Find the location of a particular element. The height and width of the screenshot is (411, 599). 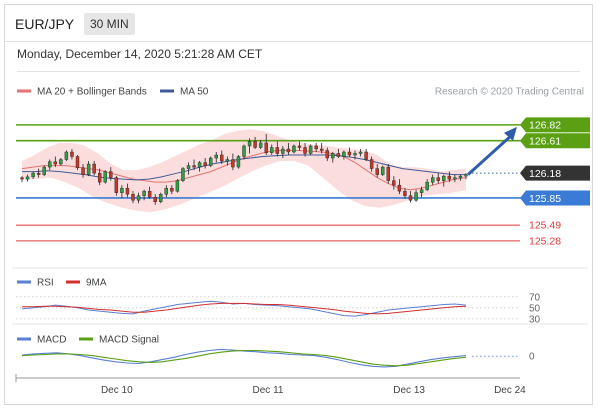

legend-label: RSI is located at coordinates (45, 283).